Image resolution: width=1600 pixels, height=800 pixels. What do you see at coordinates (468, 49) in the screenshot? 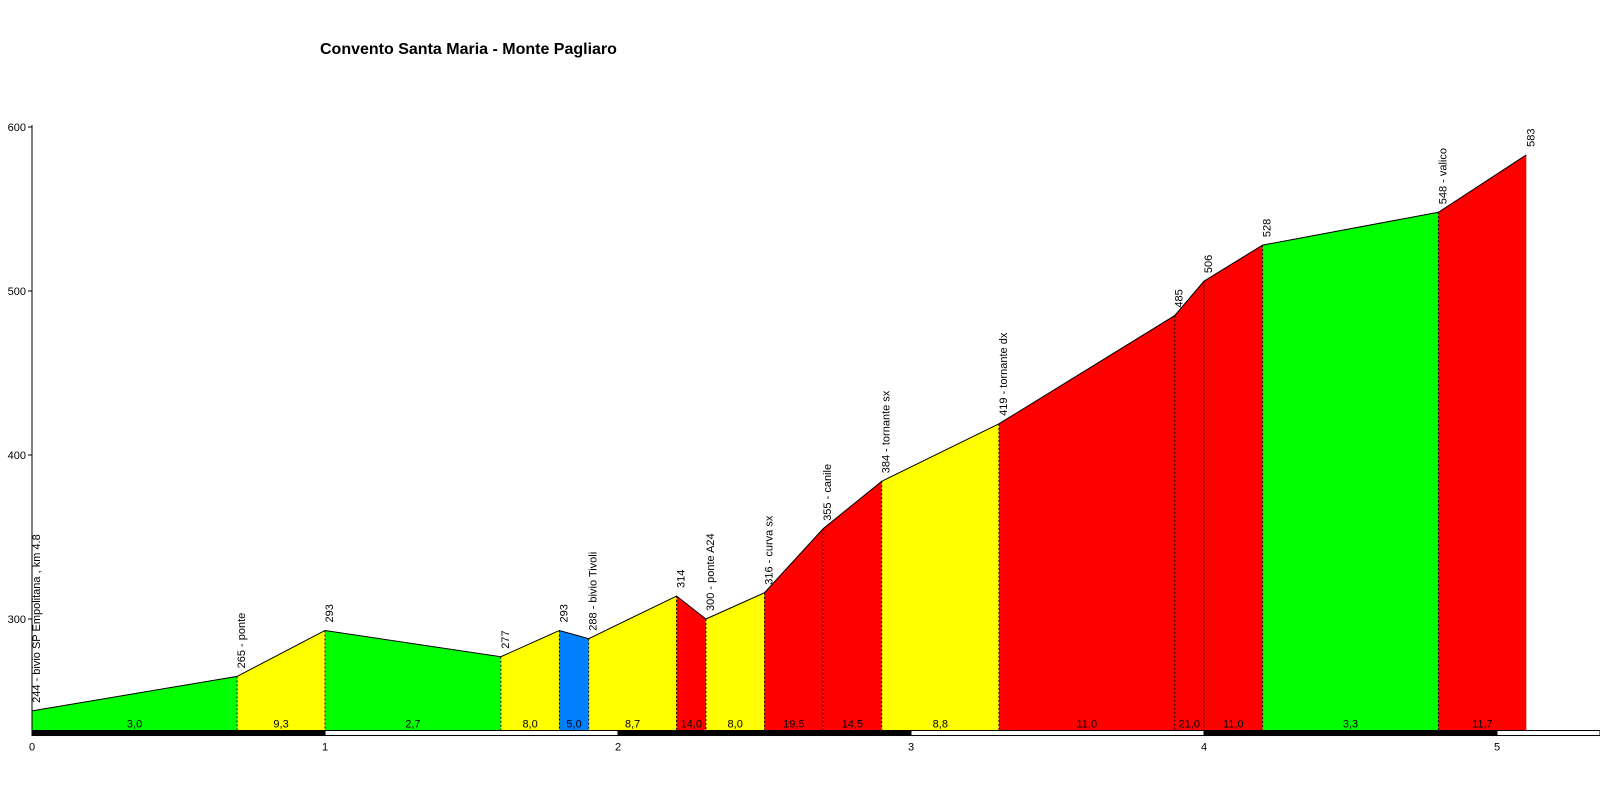
I see `chart-title: Convento Santa Maria - Monte Pagliaro` at bounding box center [468, 49].